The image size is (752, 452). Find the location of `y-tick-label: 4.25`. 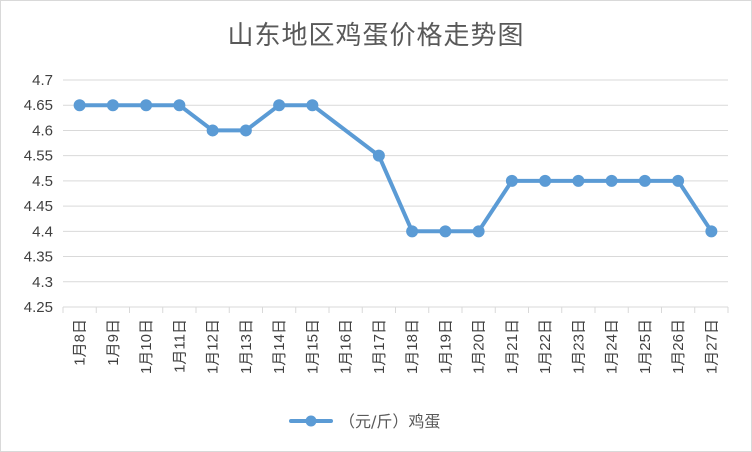

y-tick-label: 4.25 is located at coordinates (38, 307).